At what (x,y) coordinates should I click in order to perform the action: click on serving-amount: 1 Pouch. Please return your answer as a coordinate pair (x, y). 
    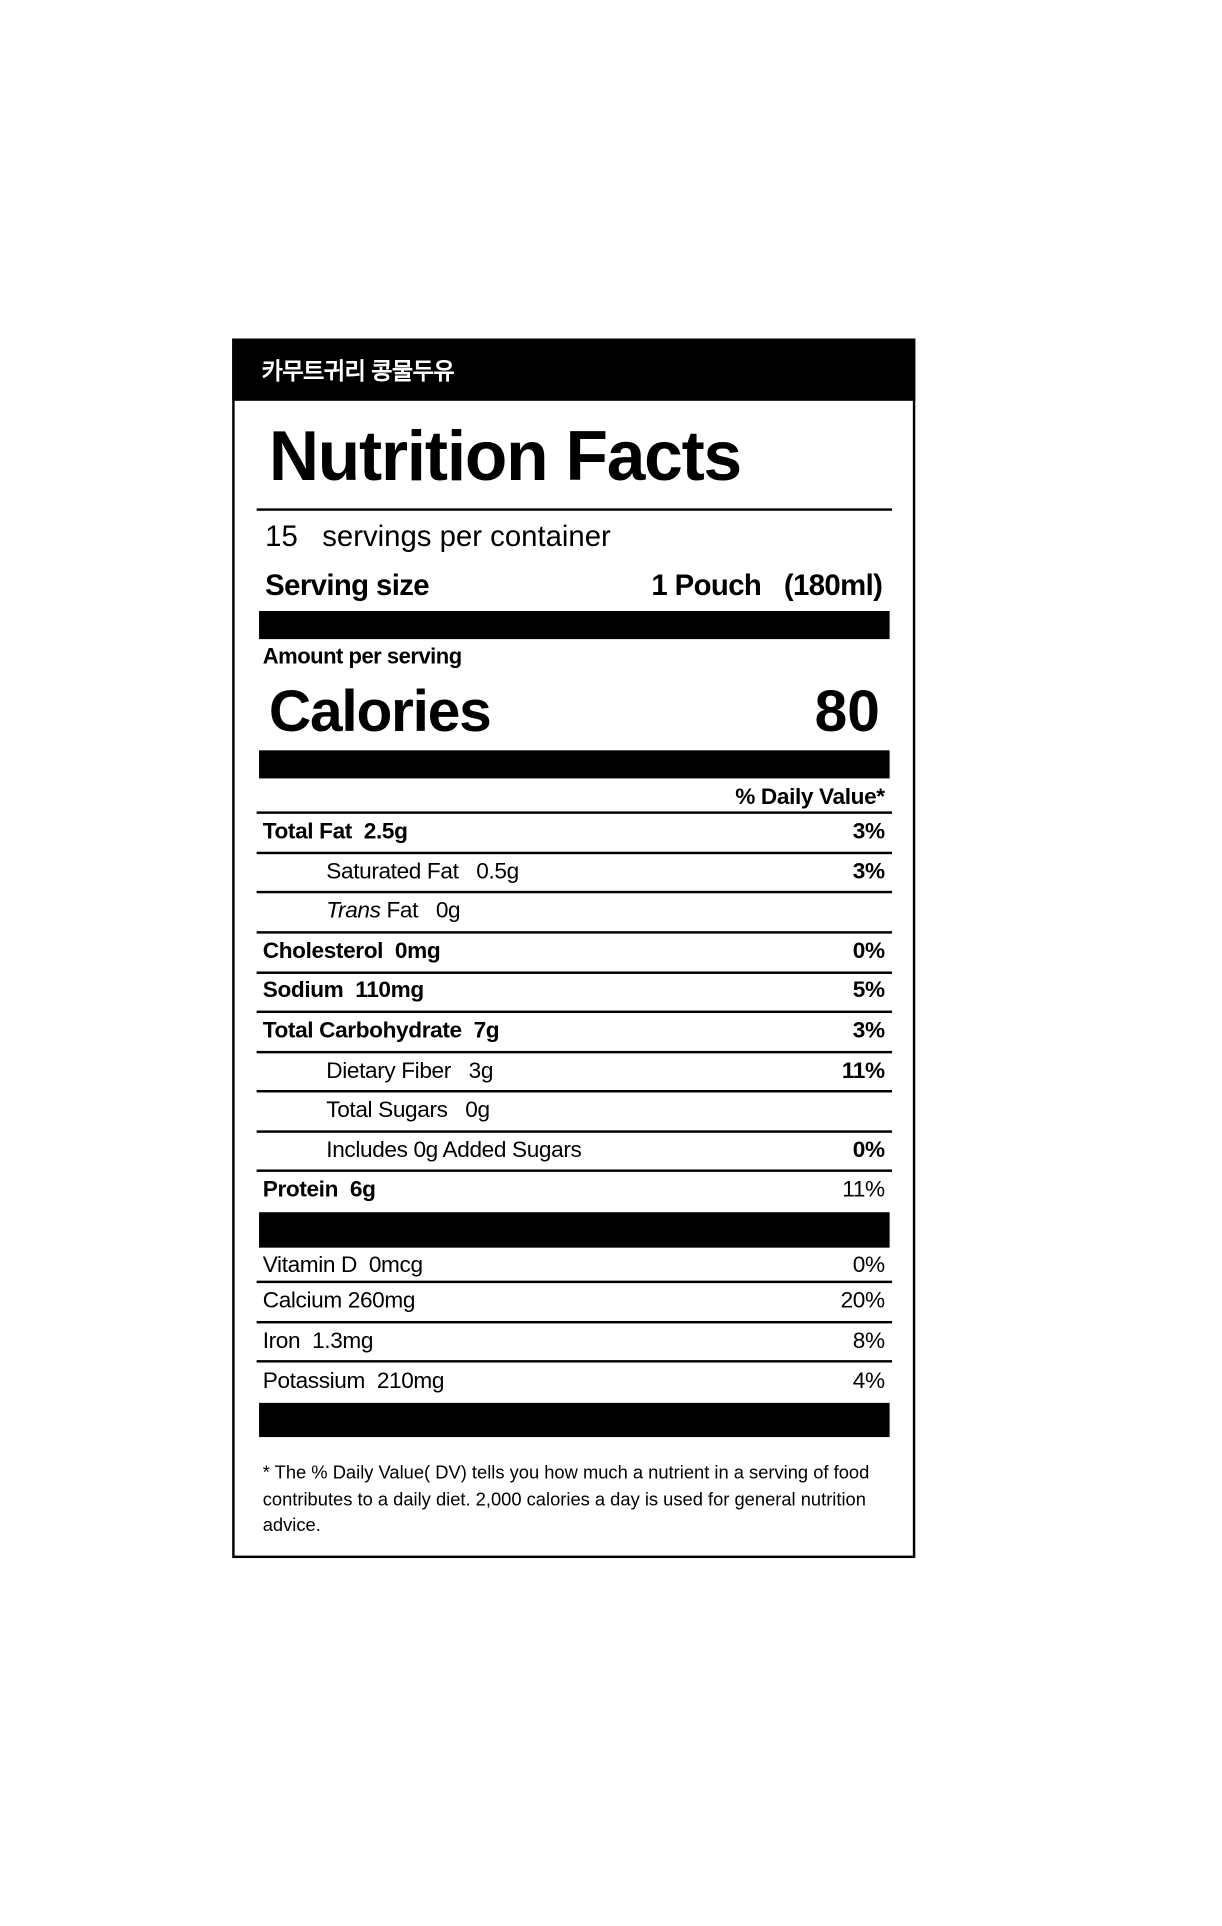
    Looking at the image, I should click on (706, 586).